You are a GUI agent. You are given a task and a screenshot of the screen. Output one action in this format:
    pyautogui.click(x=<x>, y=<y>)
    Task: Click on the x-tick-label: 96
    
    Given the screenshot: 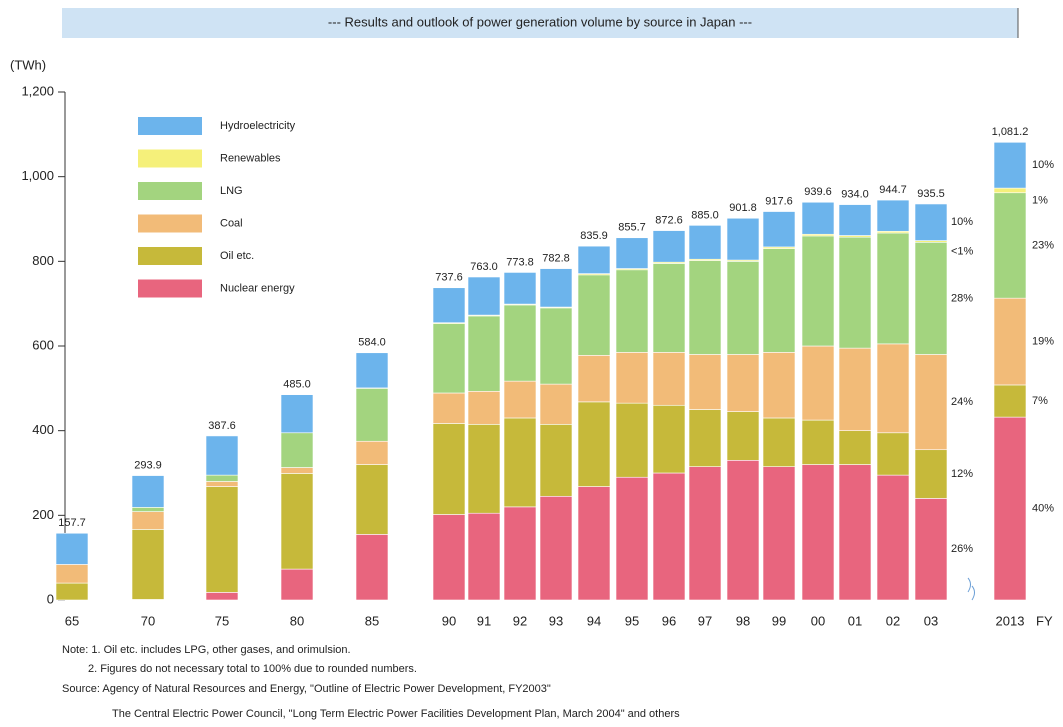 What is the action you would take?
    pyautogui.click(x=669, y=620)
    